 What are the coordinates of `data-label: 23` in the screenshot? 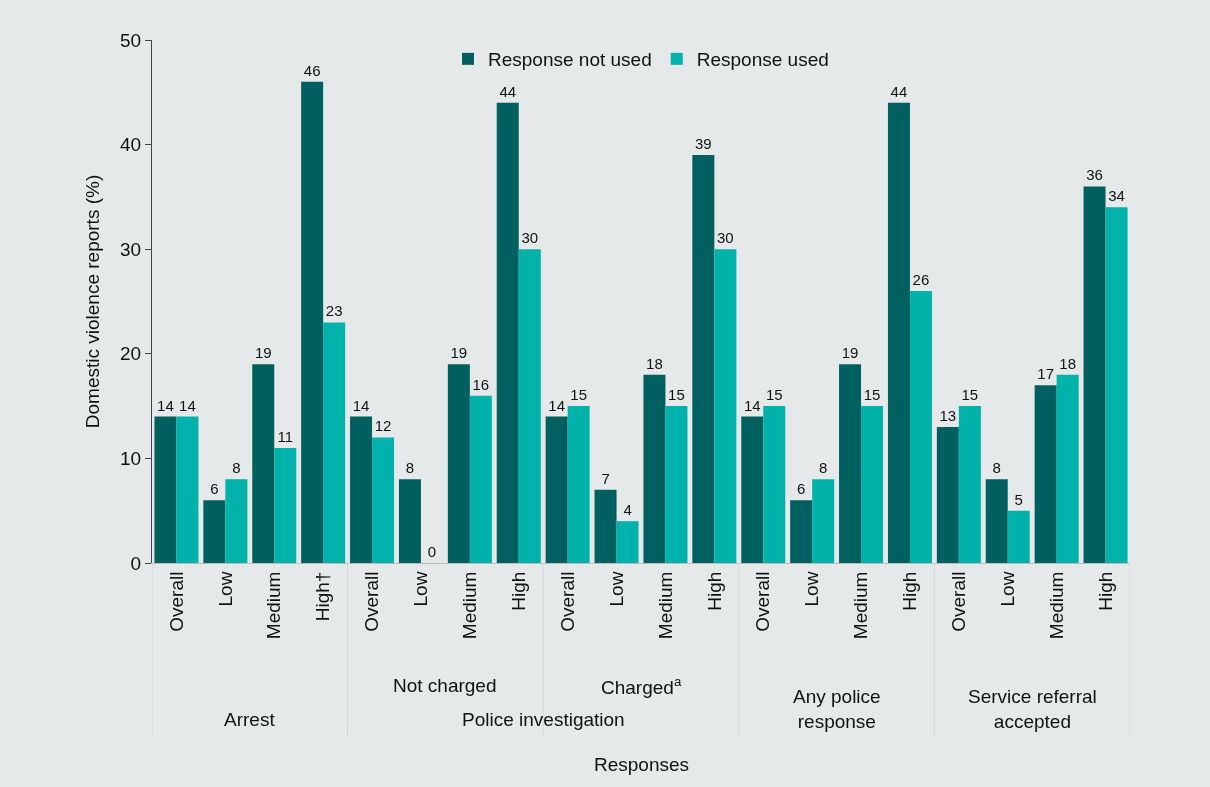 It's located at (334, 311).